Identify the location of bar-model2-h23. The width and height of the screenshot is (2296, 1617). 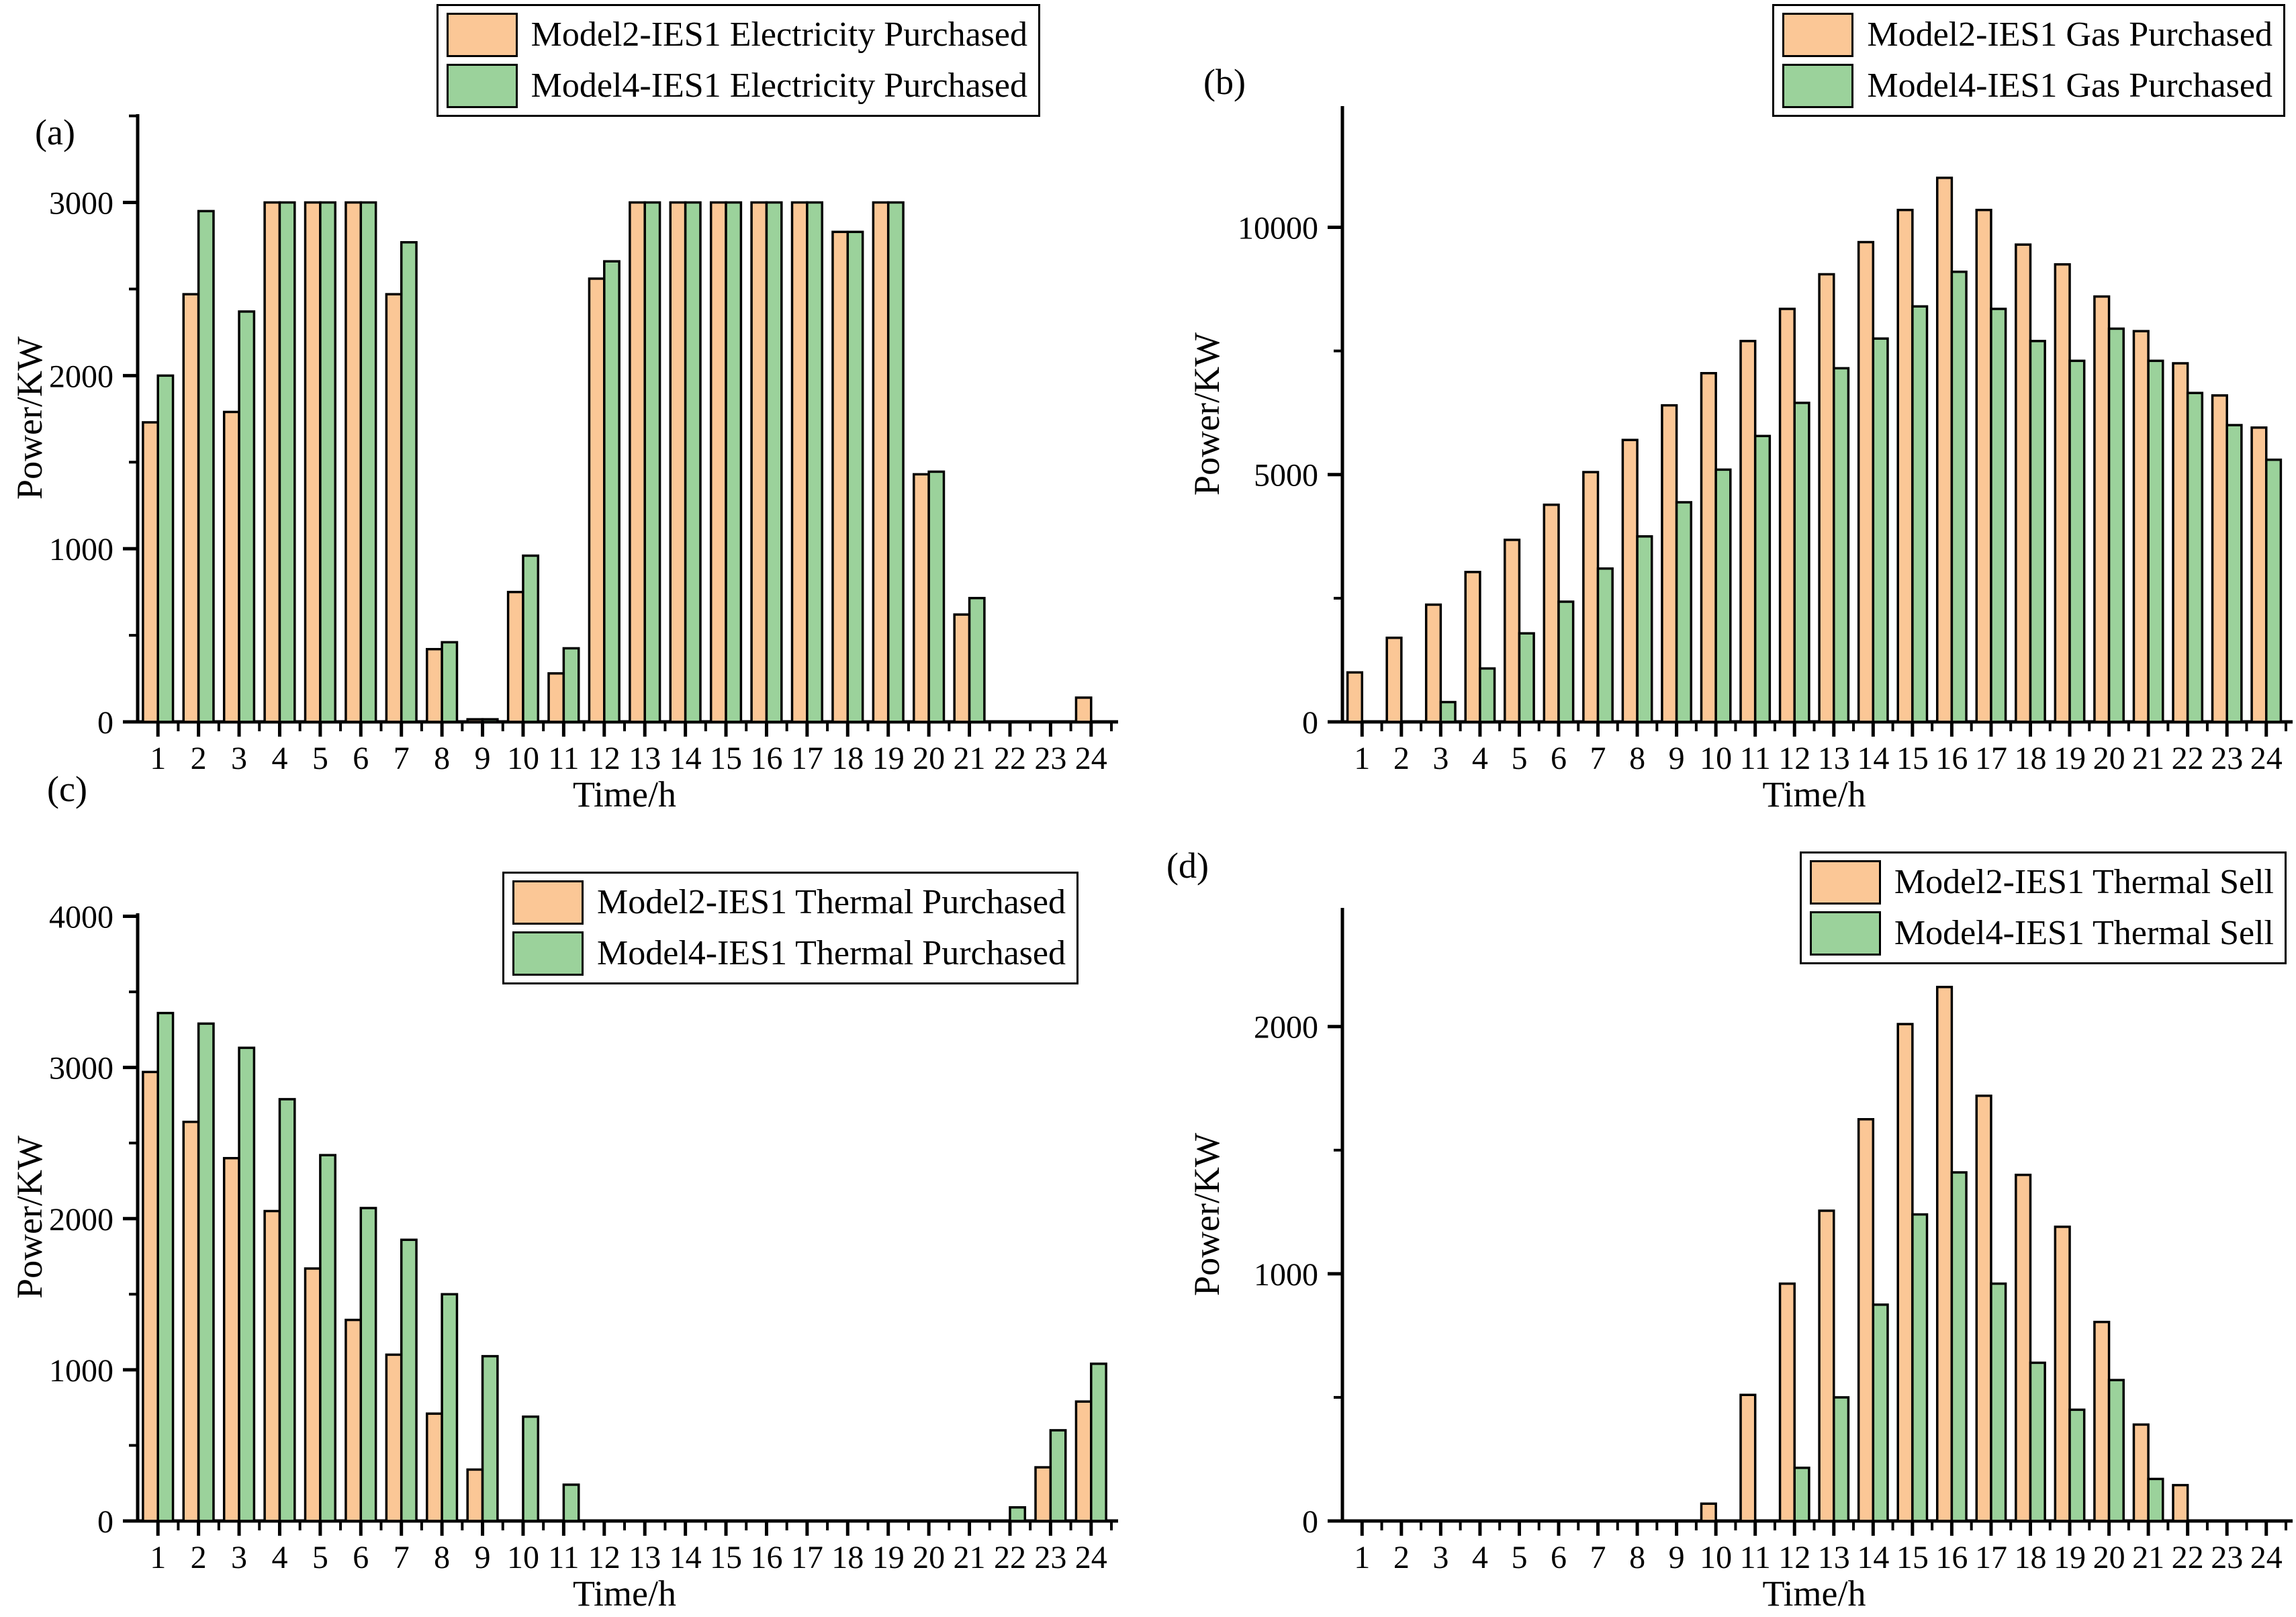
(1043, 1494).